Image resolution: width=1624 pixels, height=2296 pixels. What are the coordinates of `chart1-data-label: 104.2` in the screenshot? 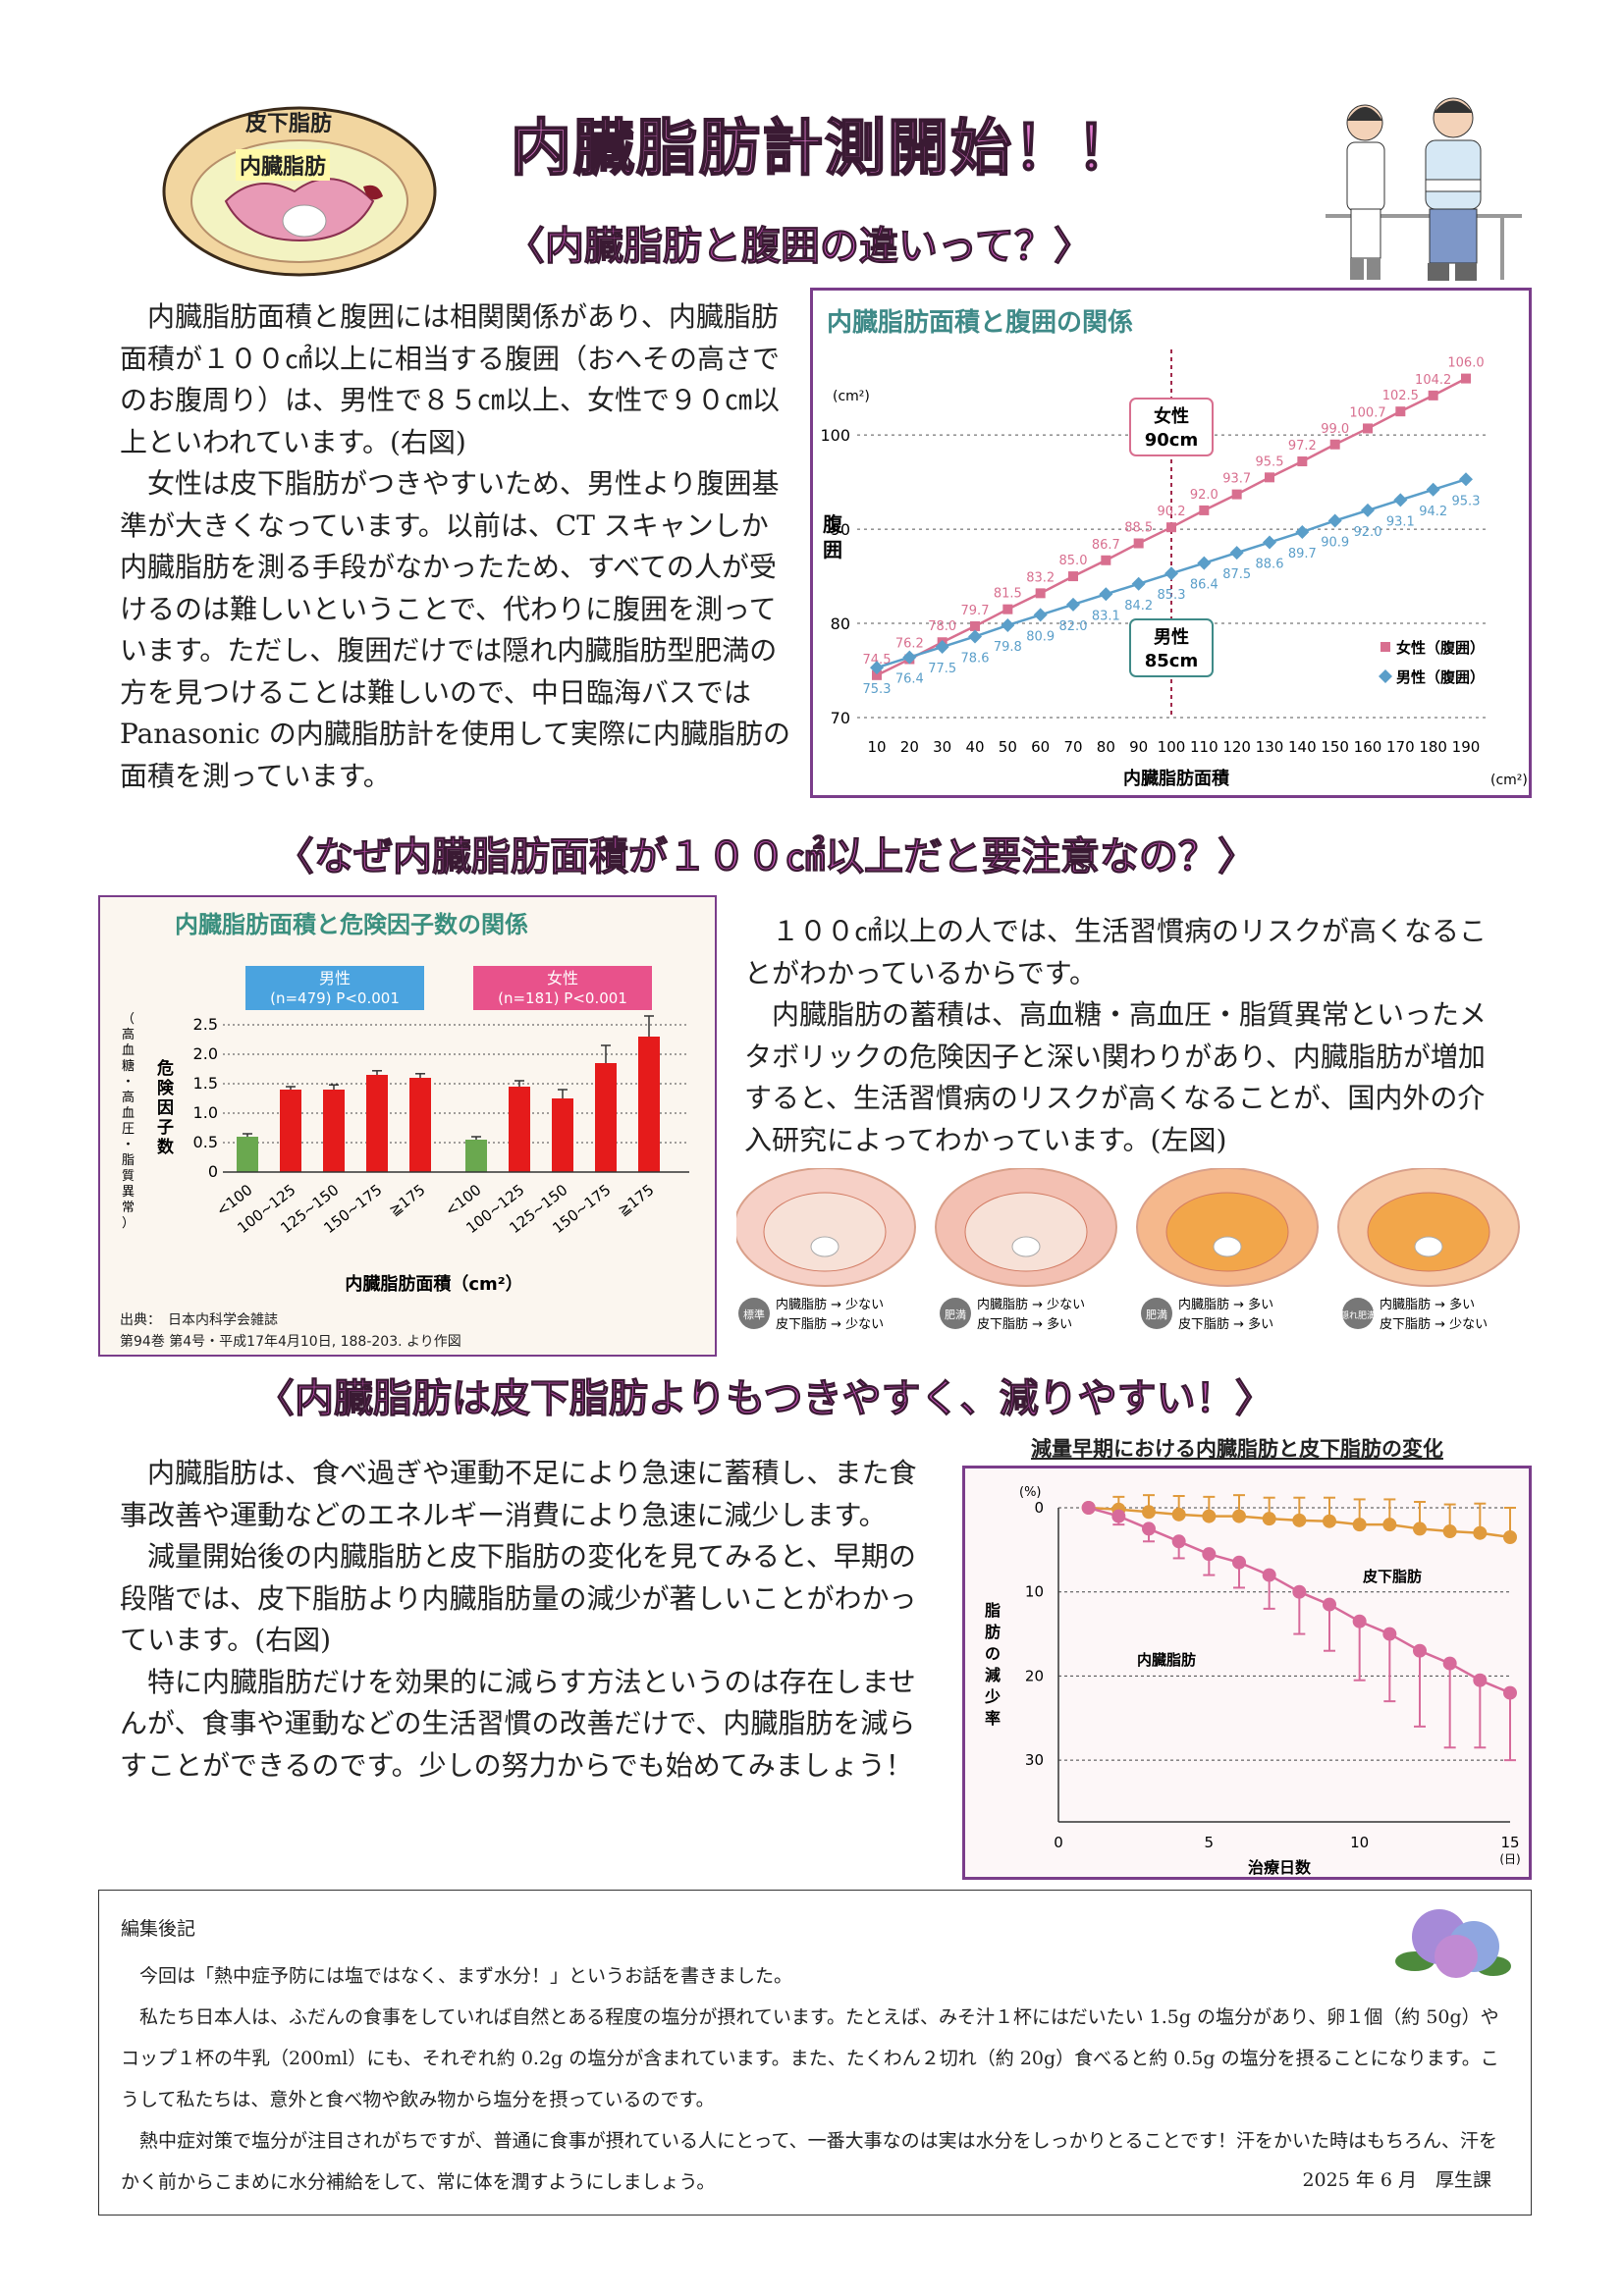 It's located at (1433, 380).